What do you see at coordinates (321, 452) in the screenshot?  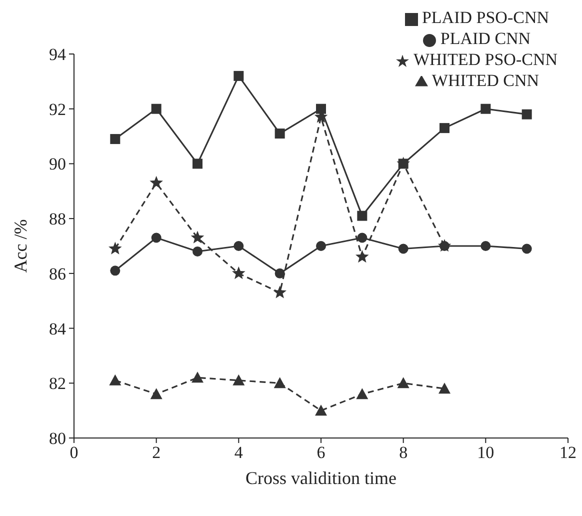 I see `x-tick-label: 6` at bounding box center [321, 452].